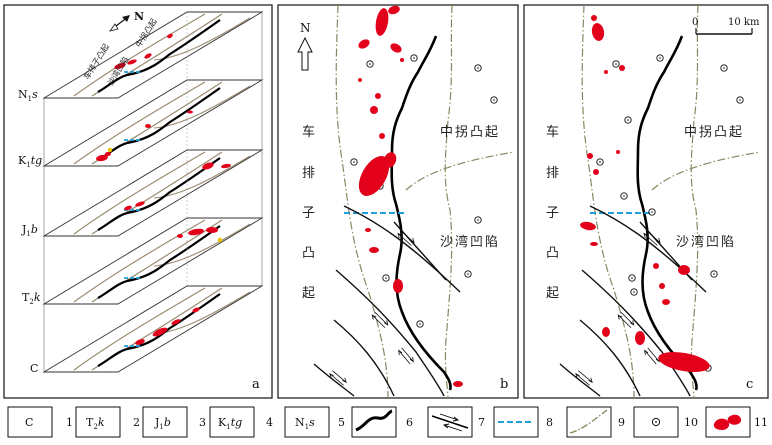 The image size is (772, 445). What do you see at coordinates (34, 368) in the screenshot?
I see `layer-label-c: C` at bounding box center [34, 368].